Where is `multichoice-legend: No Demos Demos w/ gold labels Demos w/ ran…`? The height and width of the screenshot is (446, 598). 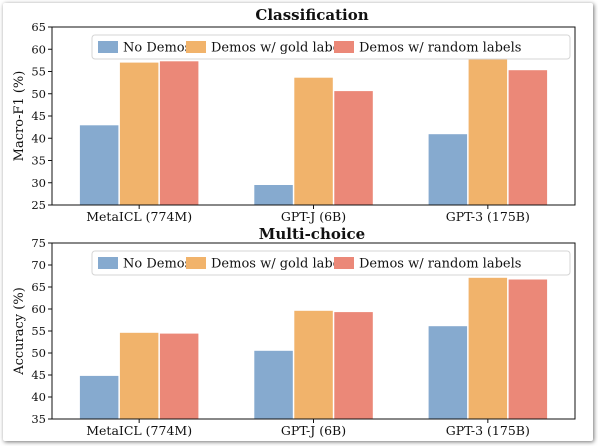
multichoice-legend: No Demos Demos w/ gold labels Demos w/ ran… is located at coordinates (331, 263).